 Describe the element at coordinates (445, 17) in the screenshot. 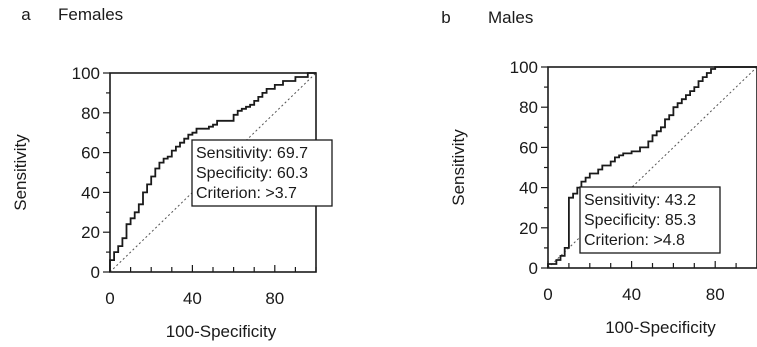

I see `panel-letter: b` at that location.